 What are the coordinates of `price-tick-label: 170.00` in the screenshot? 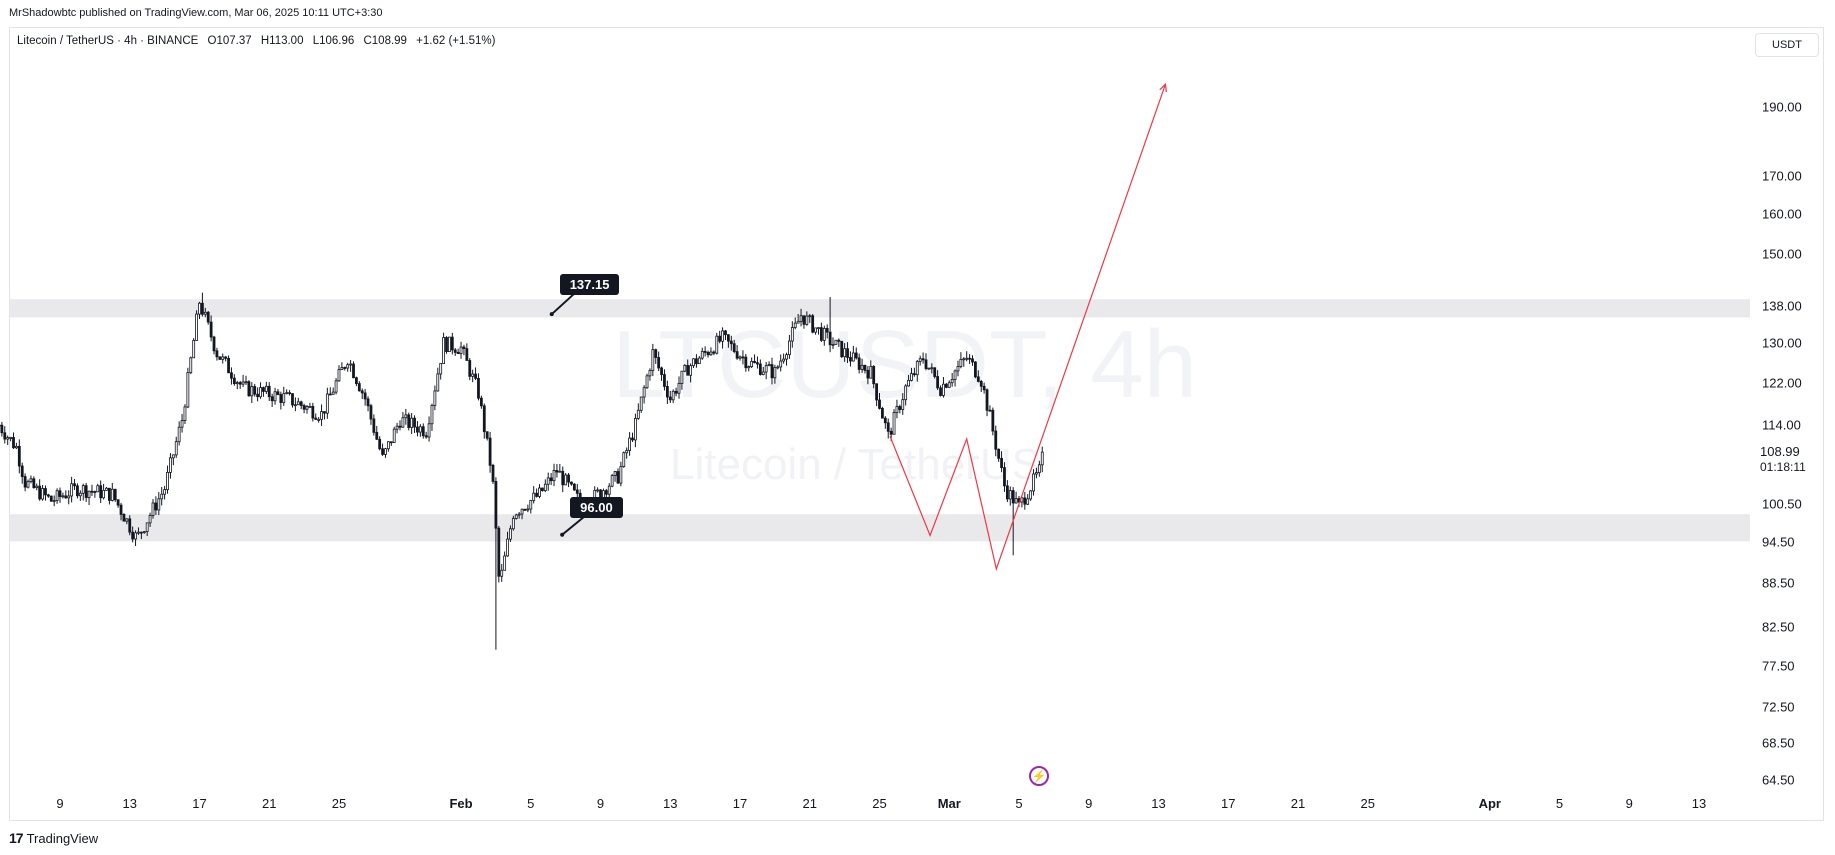 It's located at (1782, 176).